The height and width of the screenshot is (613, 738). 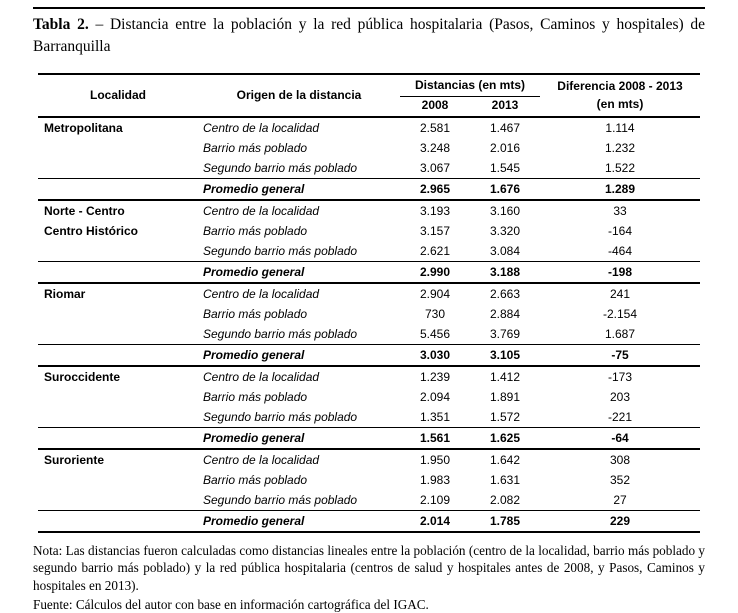 I want to click on header-diferencia: Diferencia 2008 - 2013 (en mts), so click(x=620, y=95).